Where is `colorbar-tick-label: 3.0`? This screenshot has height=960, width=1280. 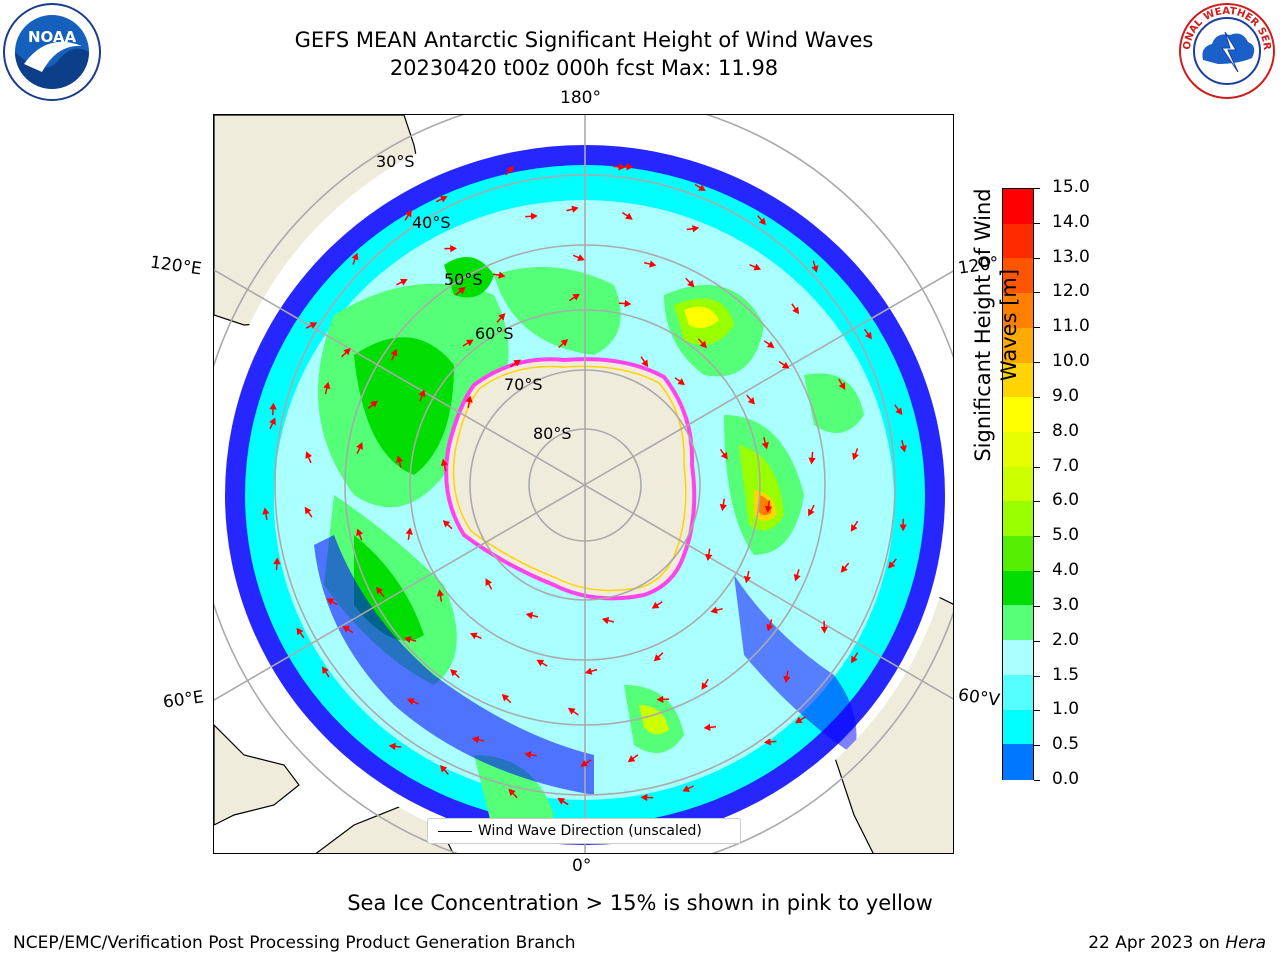
colorbar-tick-label: 3.0 is located at coordinates (1066, 604).